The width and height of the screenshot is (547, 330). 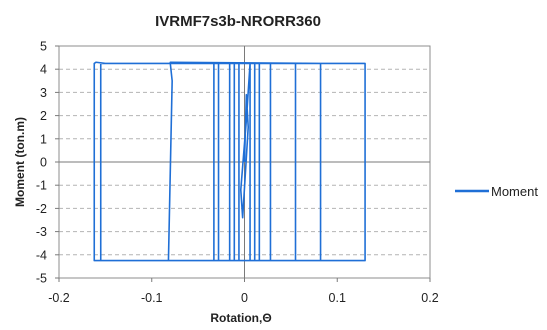 What do you see at coordinates (43, 163) in the screenshot?
I see `y-tick-label: 0` at bounding box center [43, 163].